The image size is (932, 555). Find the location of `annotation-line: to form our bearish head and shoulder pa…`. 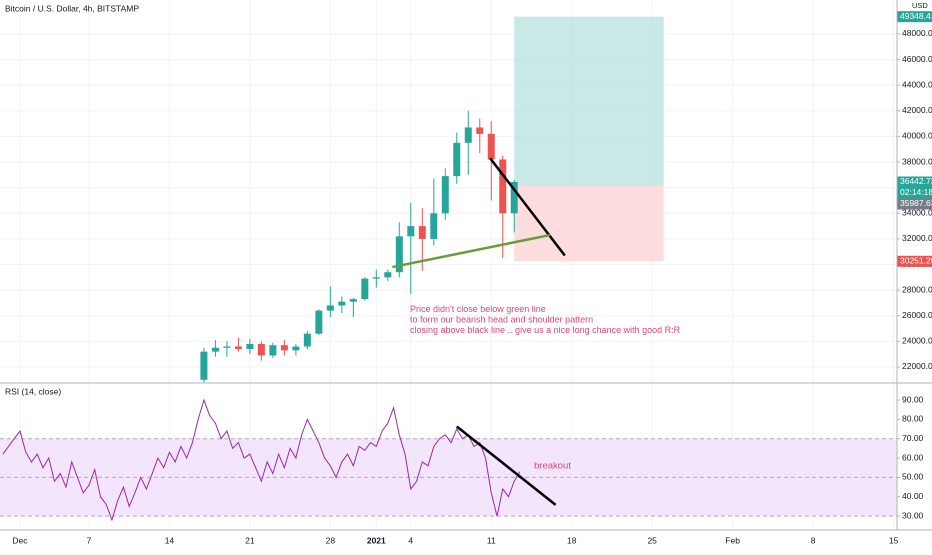

annotation-line: to form our bearish head and shoulder pa… is located at coordinates (501, 320).